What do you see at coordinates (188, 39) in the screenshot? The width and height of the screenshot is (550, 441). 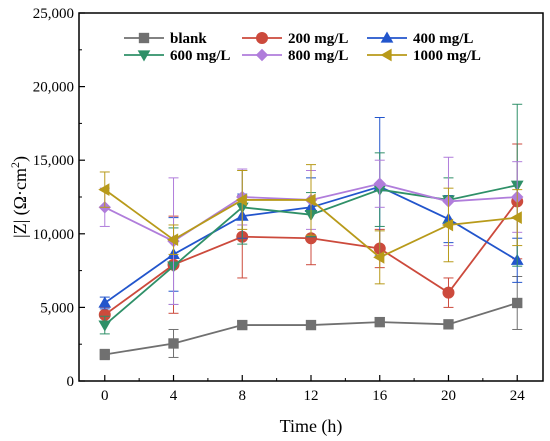 I see `legend-label: blank` at bounding box center [188, 39].